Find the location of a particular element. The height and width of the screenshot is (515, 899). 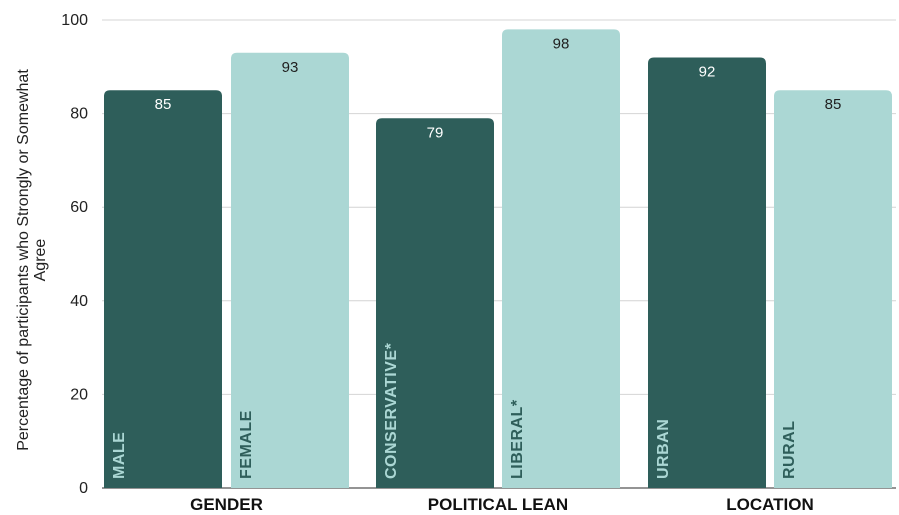

y-tick-label: 80 is located at coordinates (79, 114).